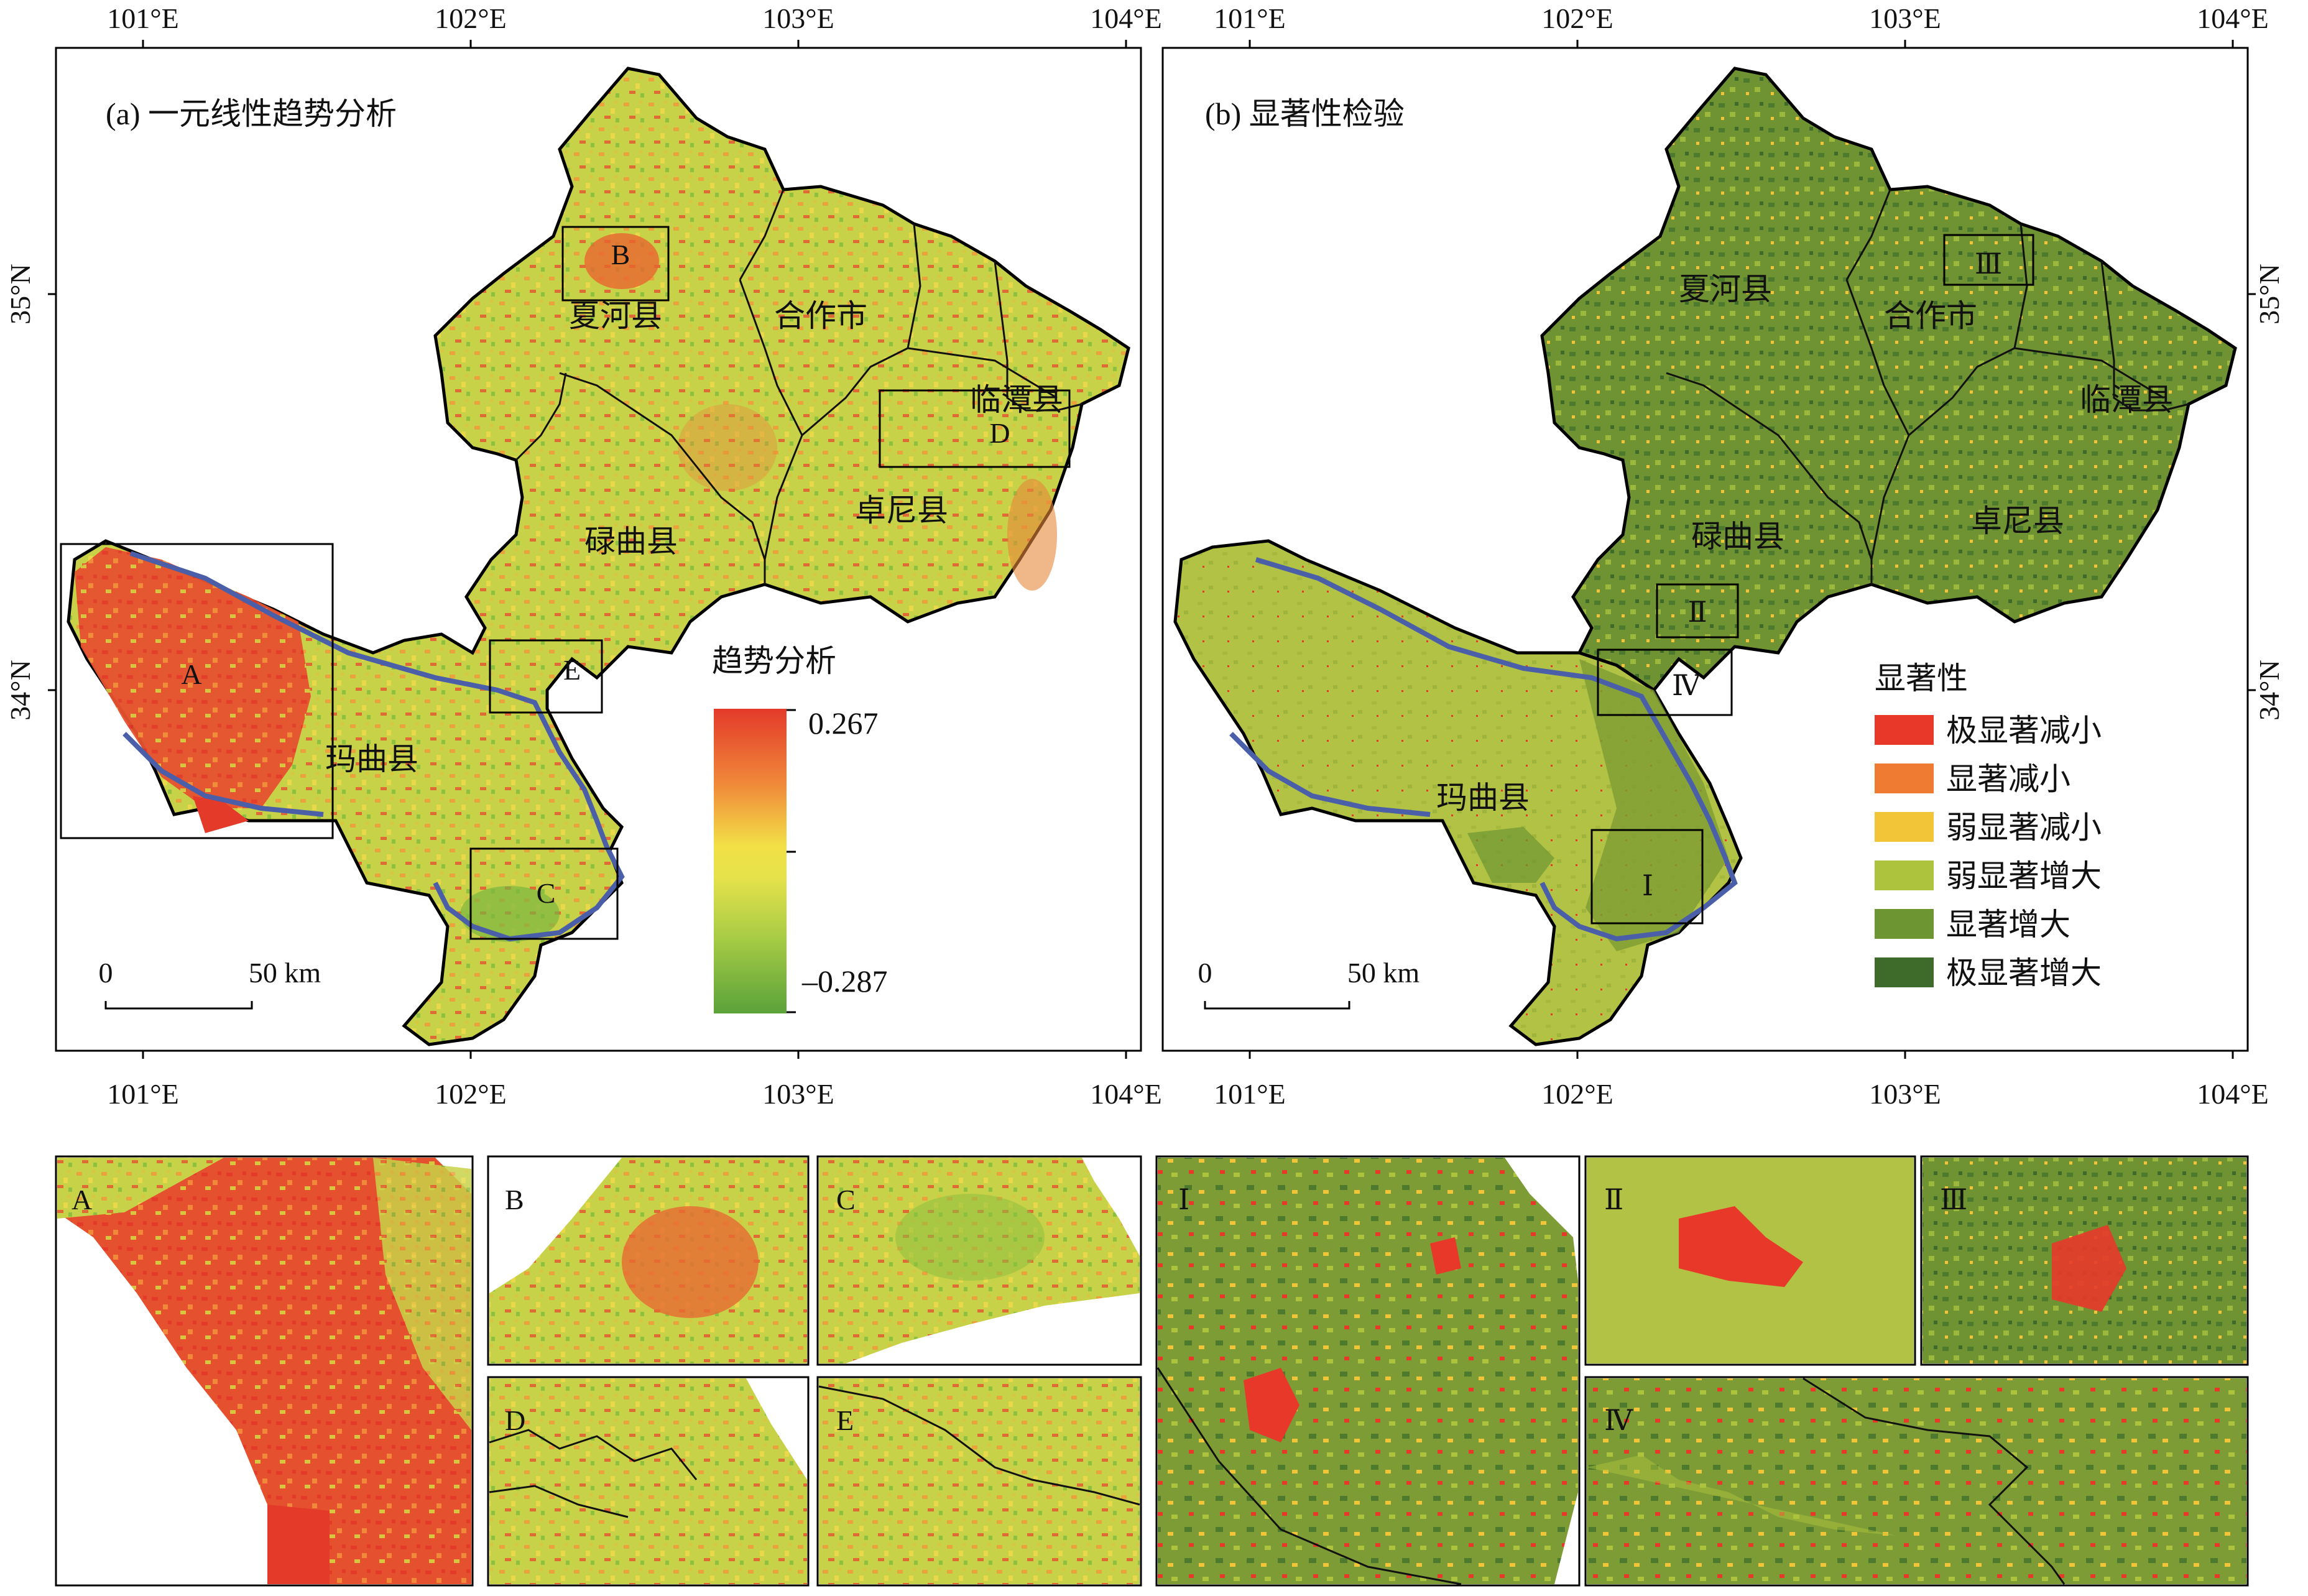 The height and width of the screenshot is (1596, 2308). Describe the element at coordinates (2126, 399) in the screenshot. I see `county-lintan-b: 临潭县` at that location.